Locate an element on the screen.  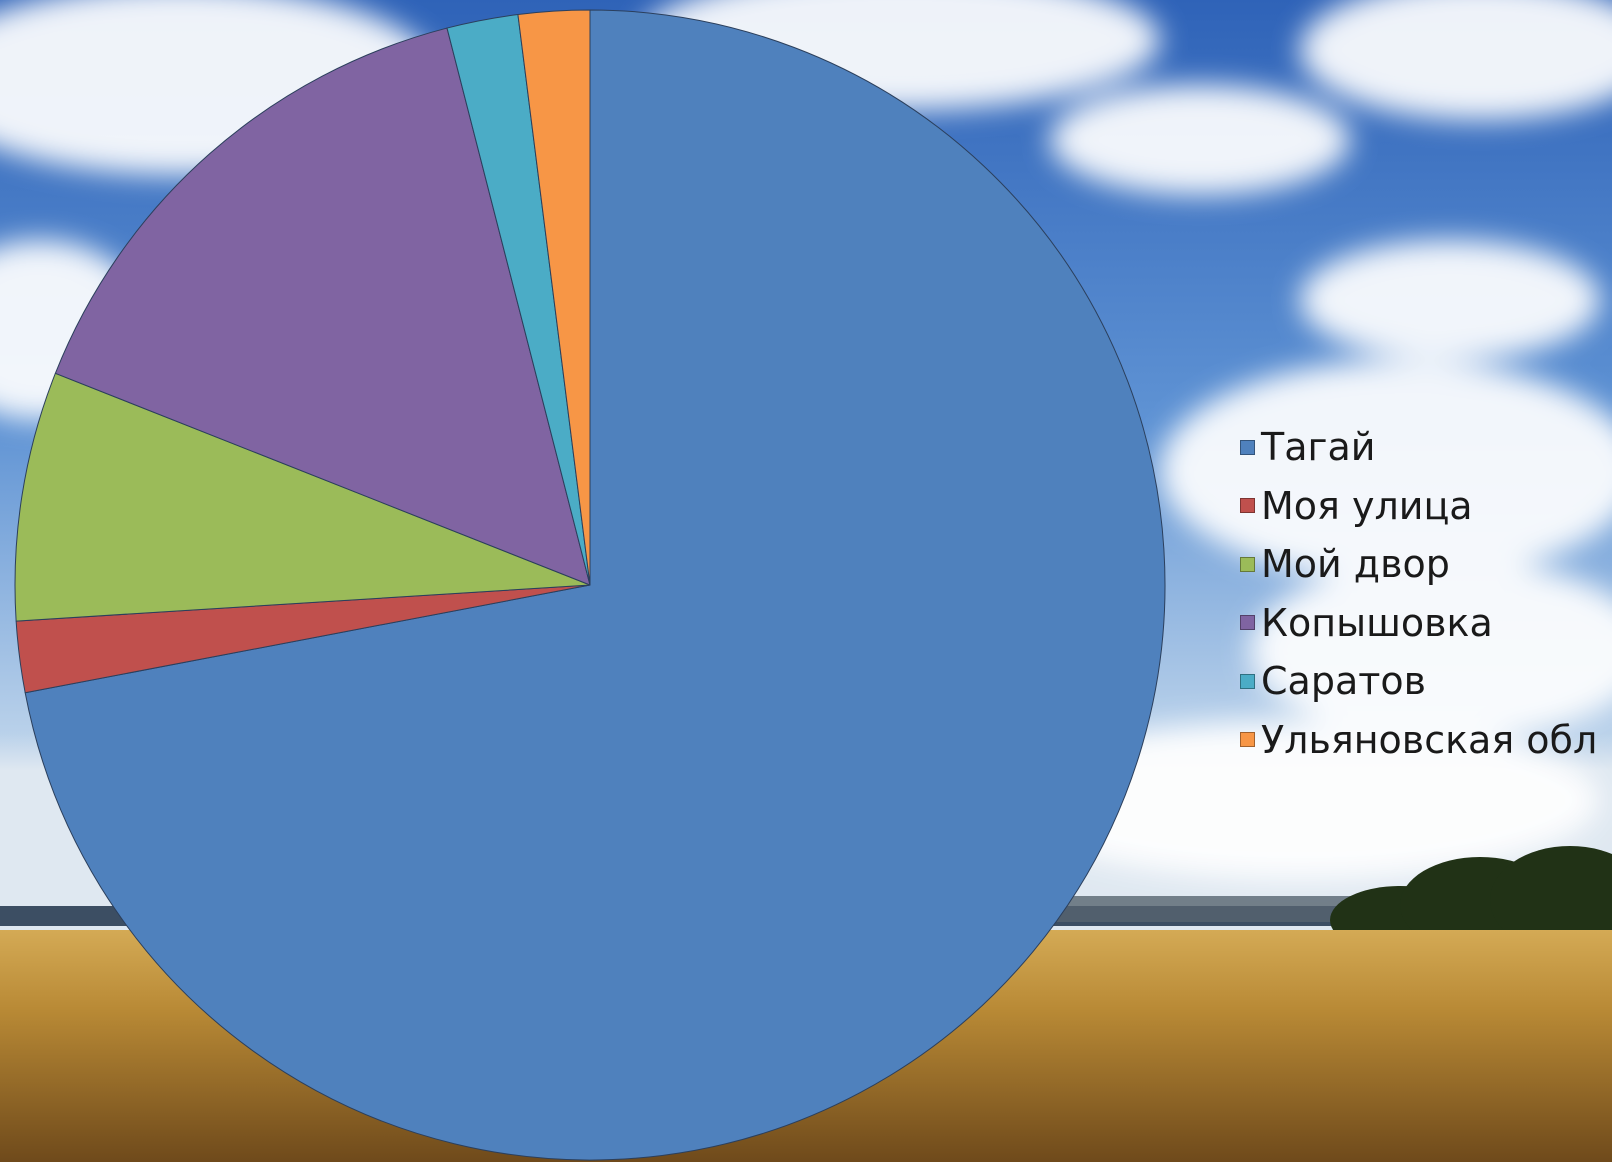
legend-label: Копышовка is located at coordinates (1377, 622).